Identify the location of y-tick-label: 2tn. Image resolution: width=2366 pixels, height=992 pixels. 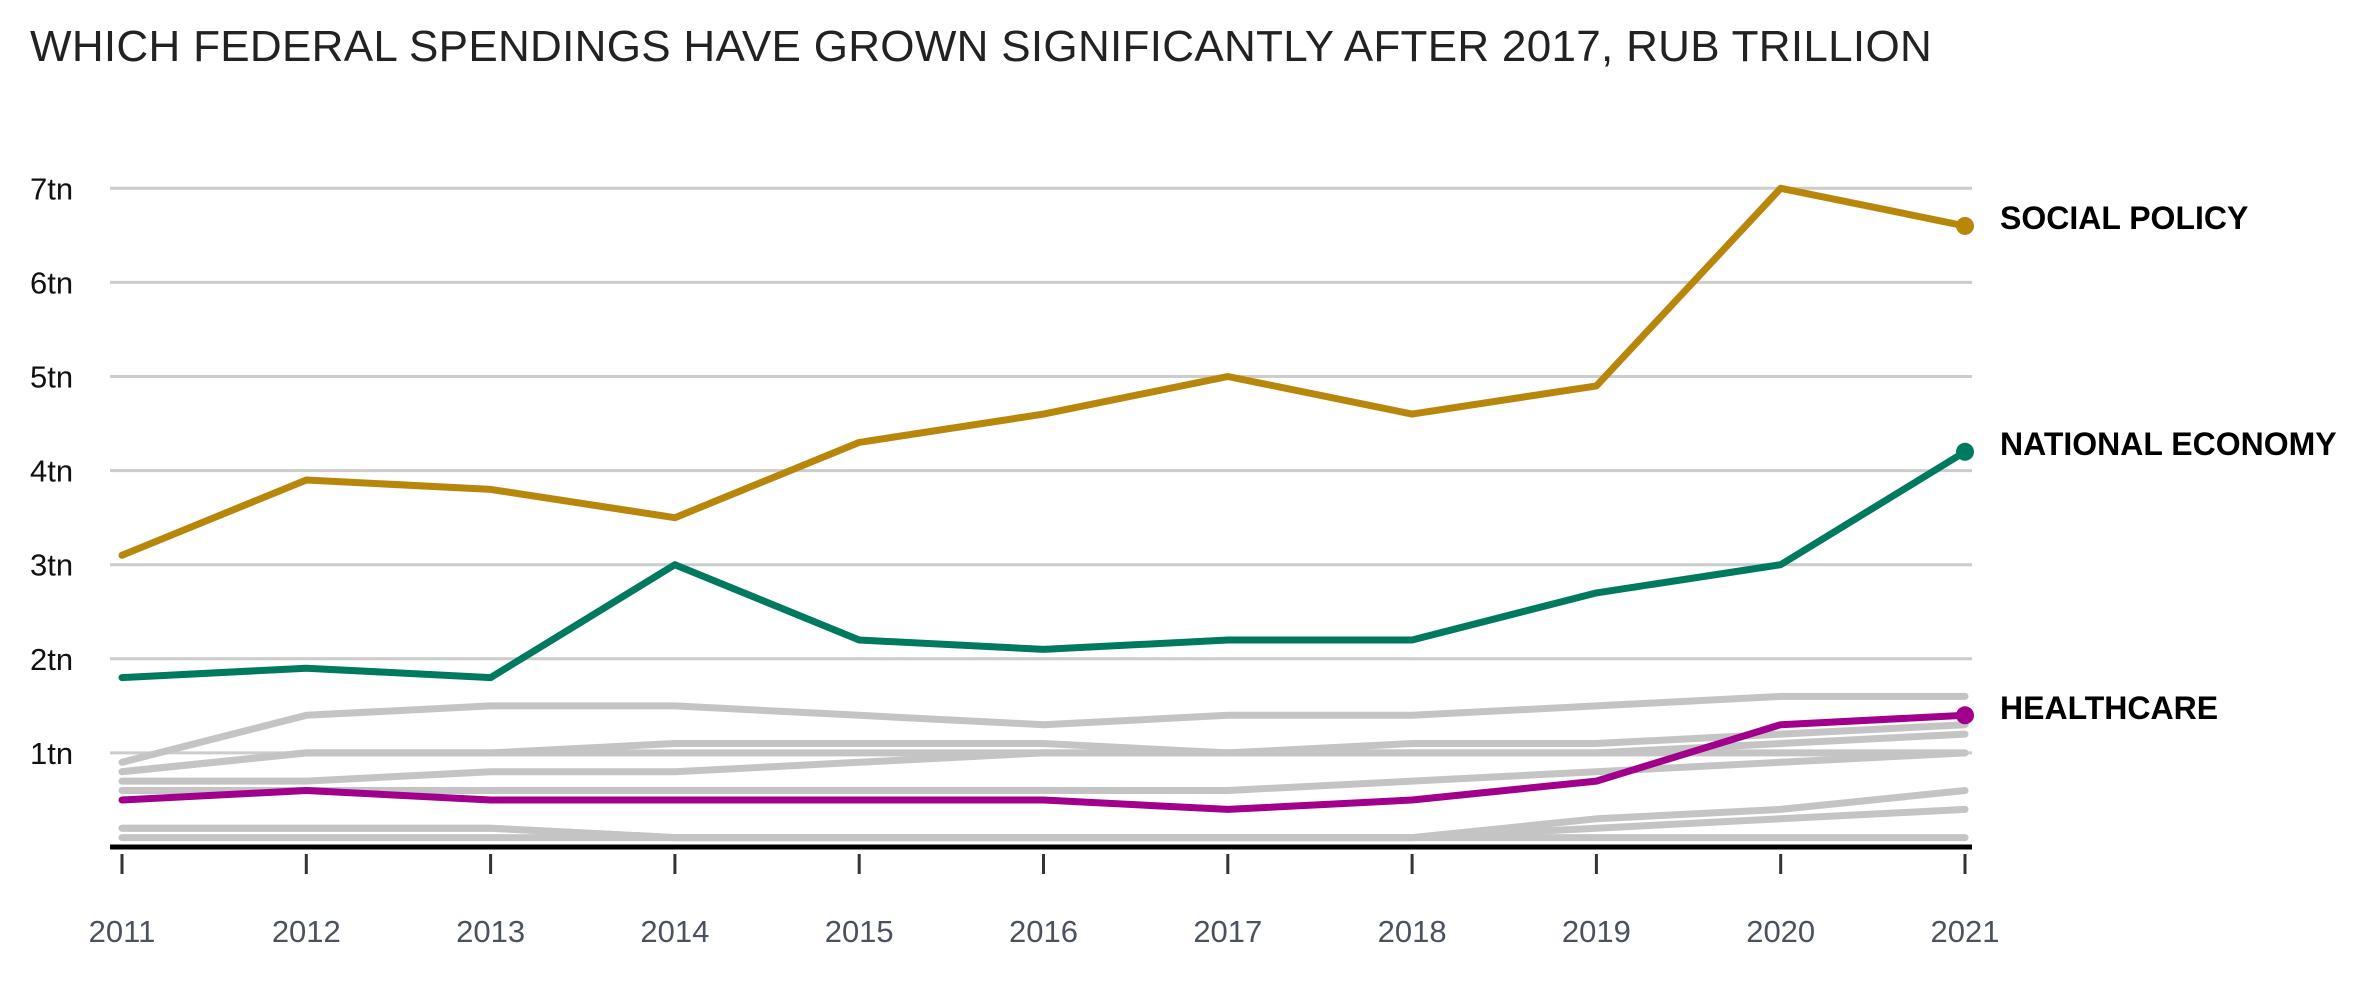
(51, 659).